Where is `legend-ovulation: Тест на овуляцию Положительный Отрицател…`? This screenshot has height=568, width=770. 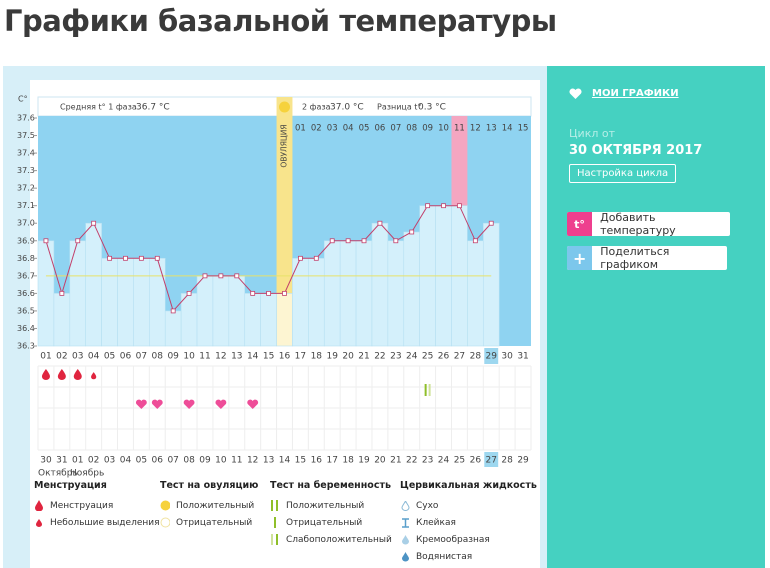 legend-ovulation: Тест на овуляцию Положительный Отрицател… is located at coordinates (209, 505).